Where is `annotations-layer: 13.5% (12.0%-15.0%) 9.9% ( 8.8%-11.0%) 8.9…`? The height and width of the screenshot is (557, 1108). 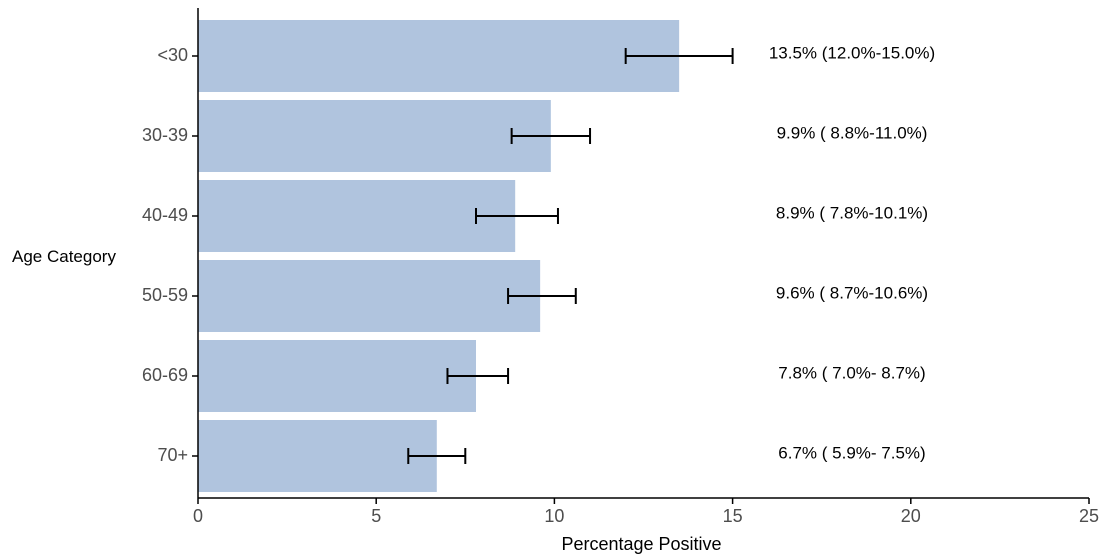 annotations-layer: 13.5% (12.0%-15.0%) 9.9% ( 8.8%-11.0%) 8.9… is located at coordinates (852, 252).